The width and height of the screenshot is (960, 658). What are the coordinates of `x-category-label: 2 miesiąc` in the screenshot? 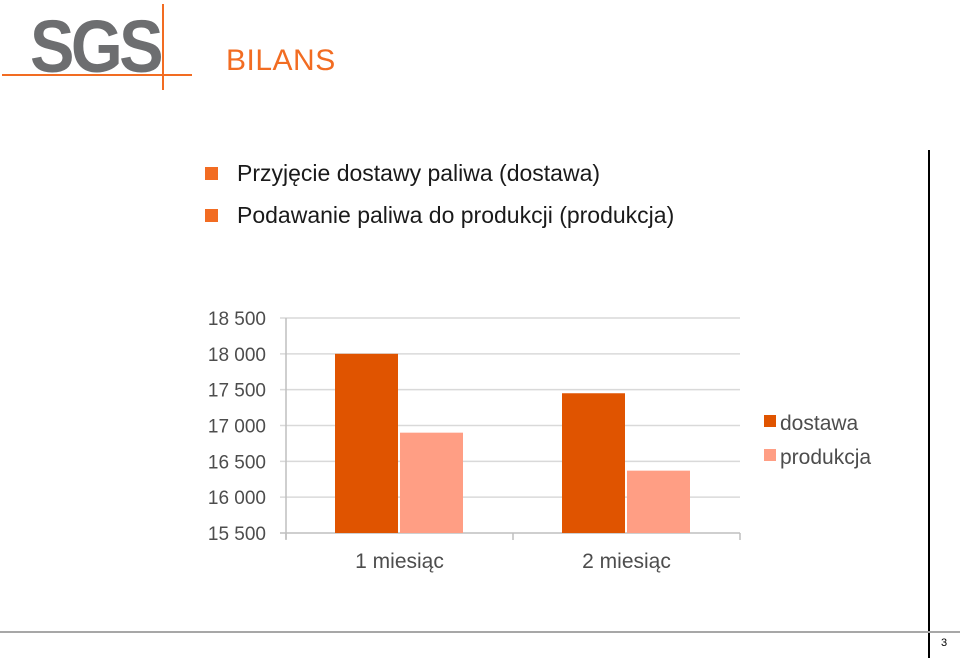 It's located at (626, 561).